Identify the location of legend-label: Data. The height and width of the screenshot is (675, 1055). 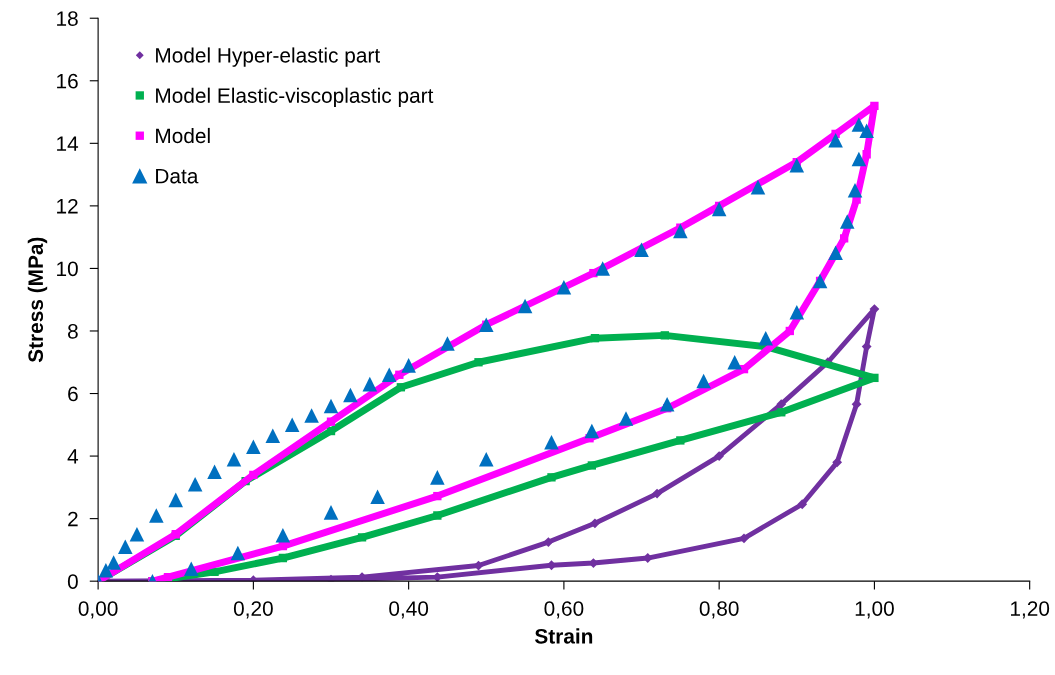
(177, 176).